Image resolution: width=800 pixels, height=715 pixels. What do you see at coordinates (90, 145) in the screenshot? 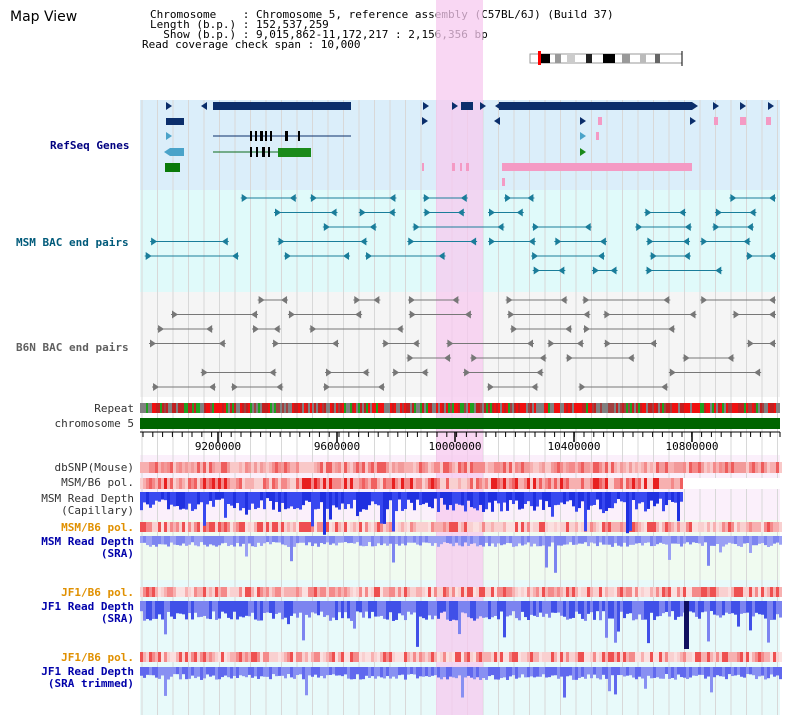
I see `refseq-genes-label: RefSeq Genes` at bounding box center [90, 145].